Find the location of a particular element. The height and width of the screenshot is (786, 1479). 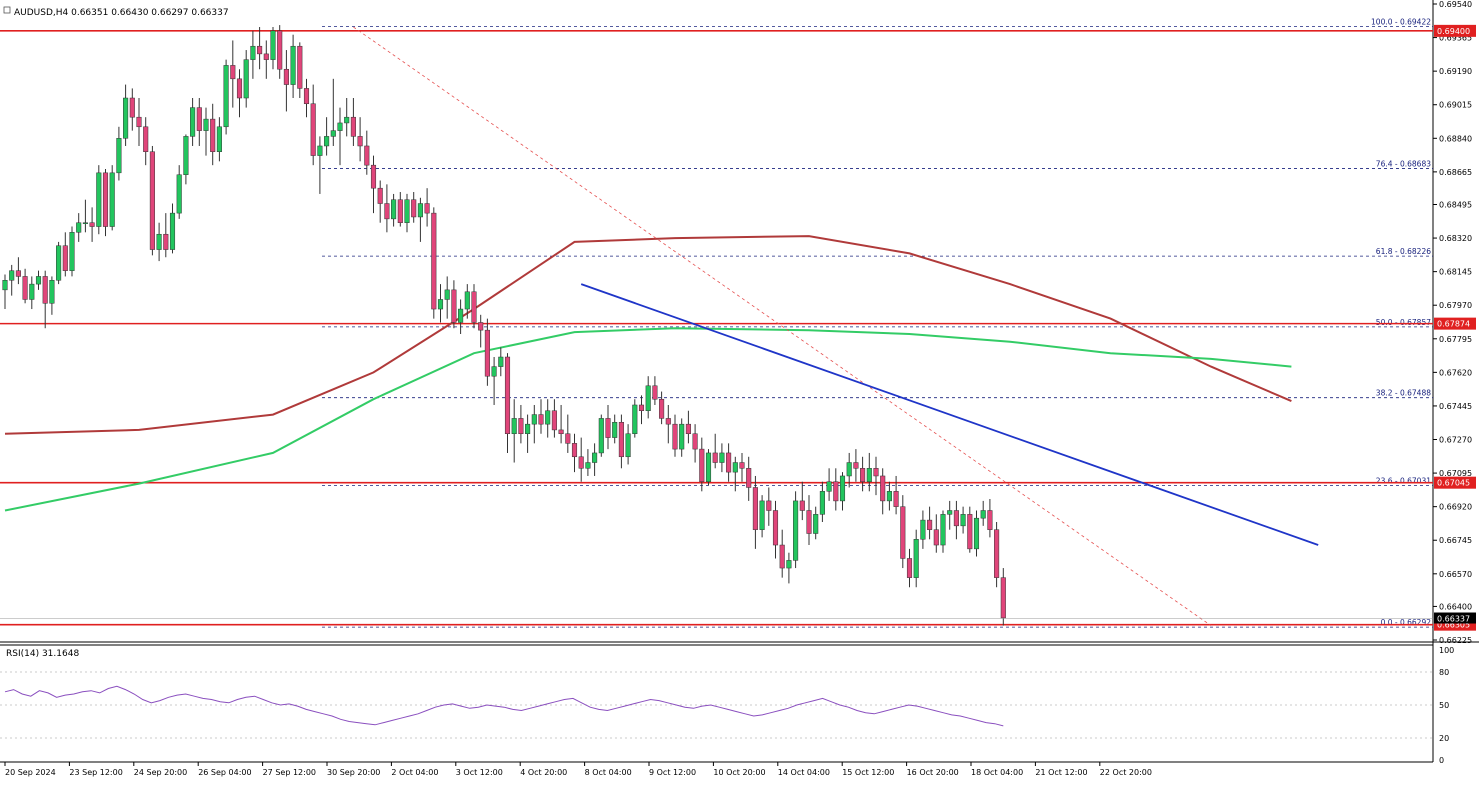

price-tick-label: 0.67620 is located at coordinates (1455, 372).